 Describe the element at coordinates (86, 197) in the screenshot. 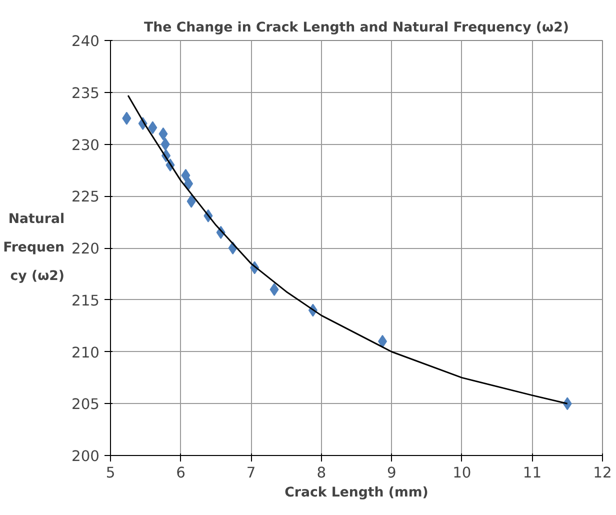

I see `y-tick-label: 225` at that location.